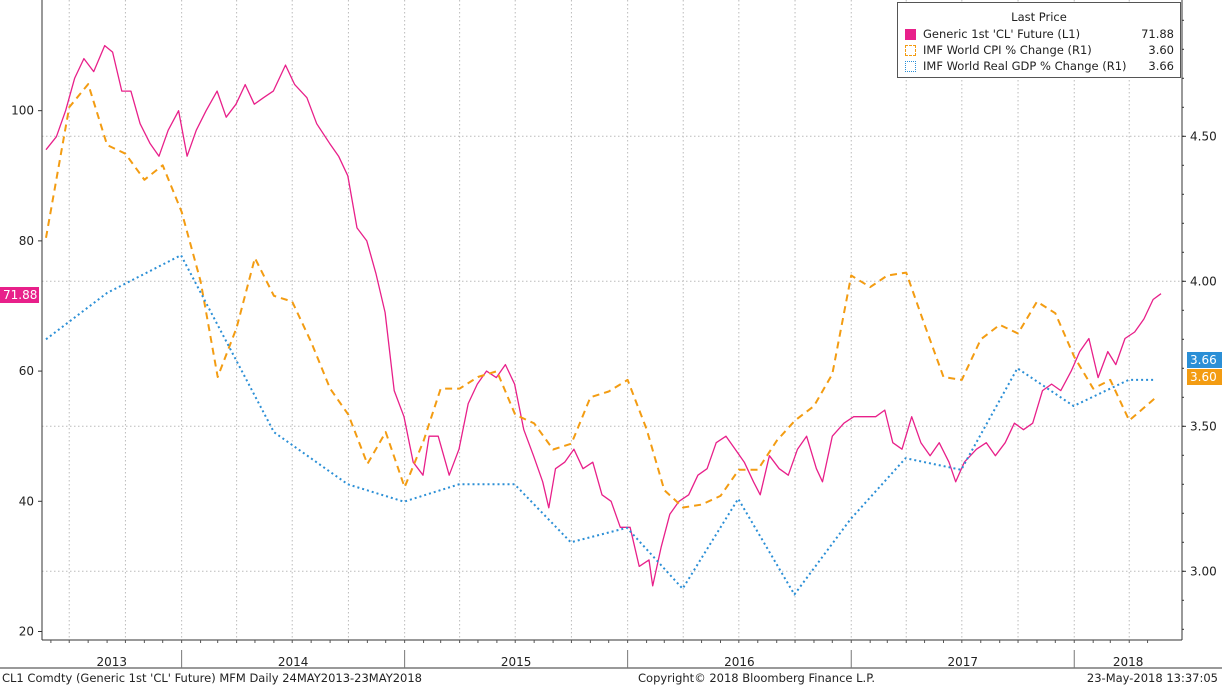 This screenshot has height=688, width=1222. Describe the element at coordinates (1161, 50) in the screenshot. I see `legend-value-cpi: 3.60` at that location.